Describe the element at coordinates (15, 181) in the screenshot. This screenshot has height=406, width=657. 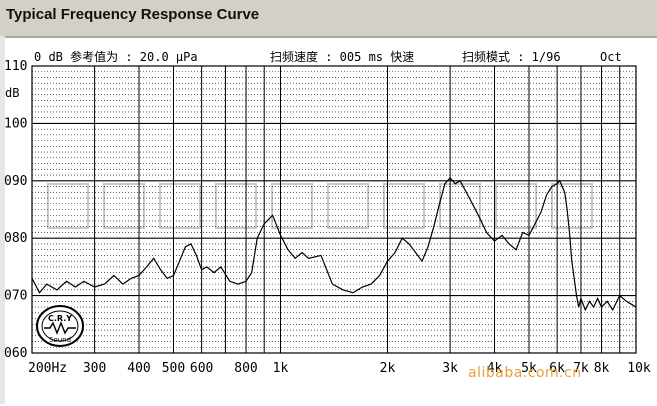
I see `y-tick-label: 090` at that location.